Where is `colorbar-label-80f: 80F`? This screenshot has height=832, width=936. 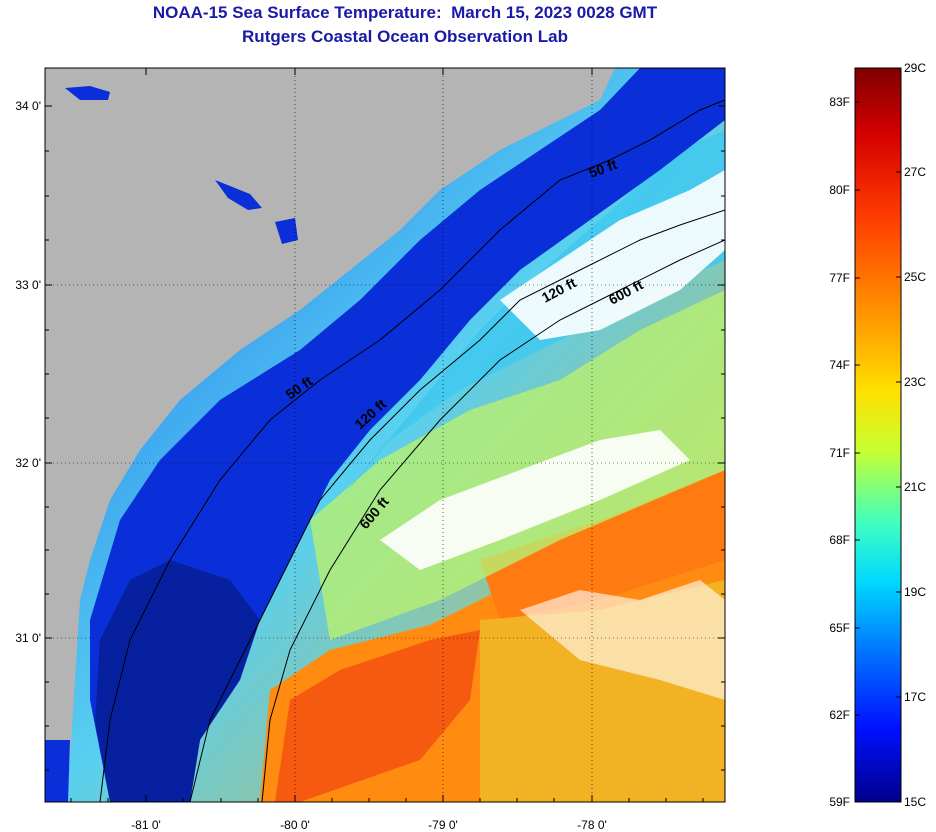 colorbar-label-80f: 80F is located at coordinates (839, 190).